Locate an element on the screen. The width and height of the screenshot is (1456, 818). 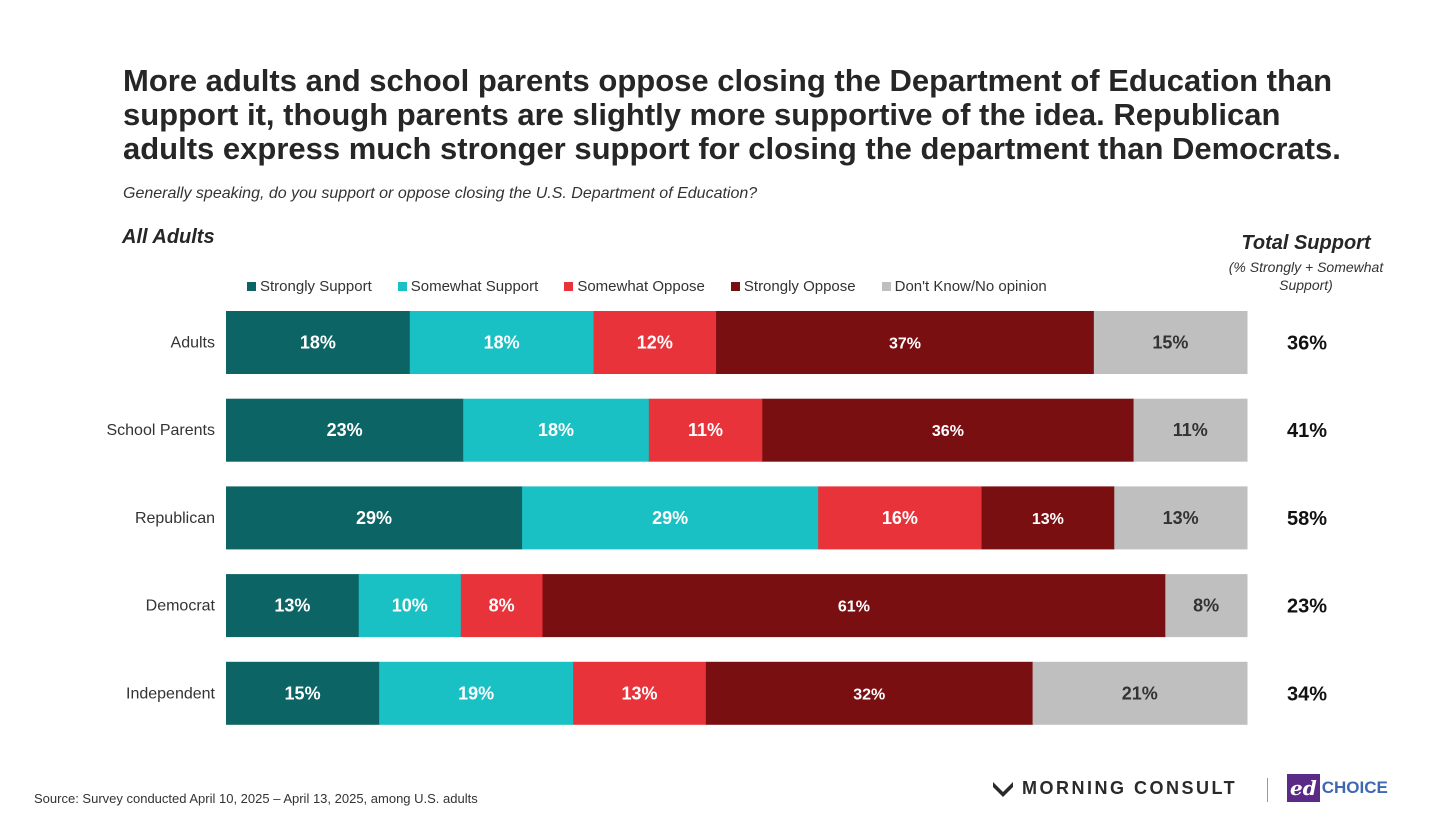
morning-consult-logo: MORNING CONSULT is located at coordinates (1114, 788).